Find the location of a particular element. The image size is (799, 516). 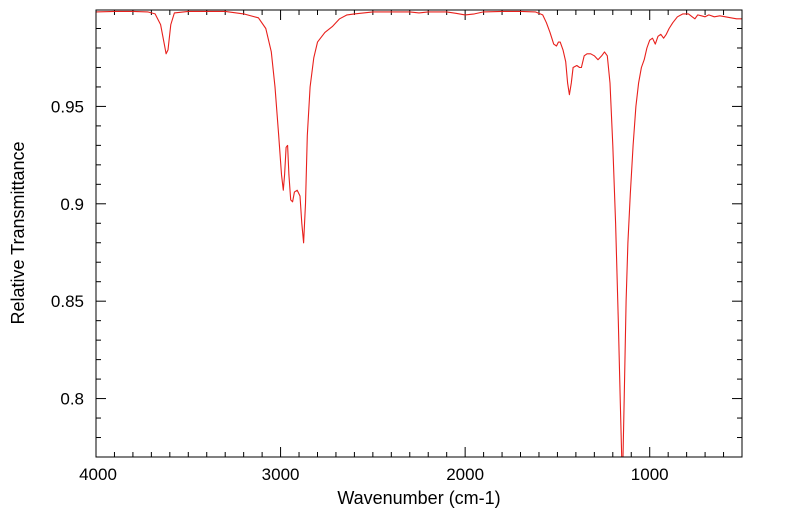

y-tick-labels: 0.8 0.85 0.9 0.95 is located at coordinates (67, 252).